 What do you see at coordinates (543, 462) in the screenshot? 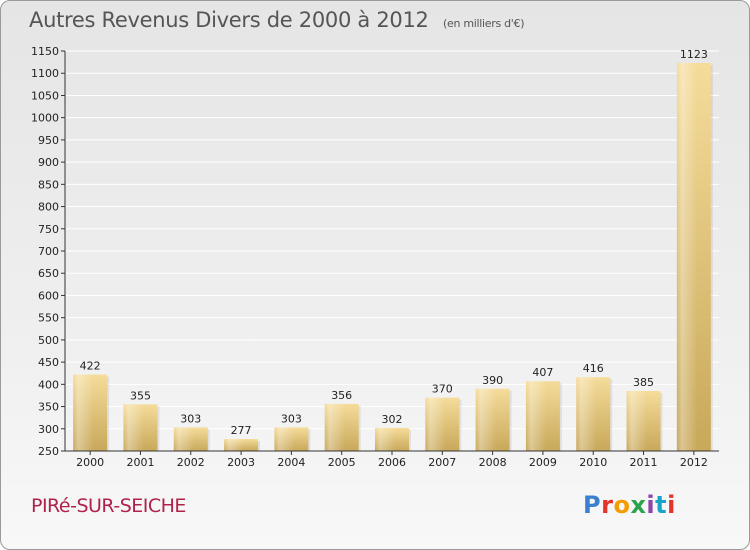
I see `x-tick-label: 2009` at bounding box center [543, 462].